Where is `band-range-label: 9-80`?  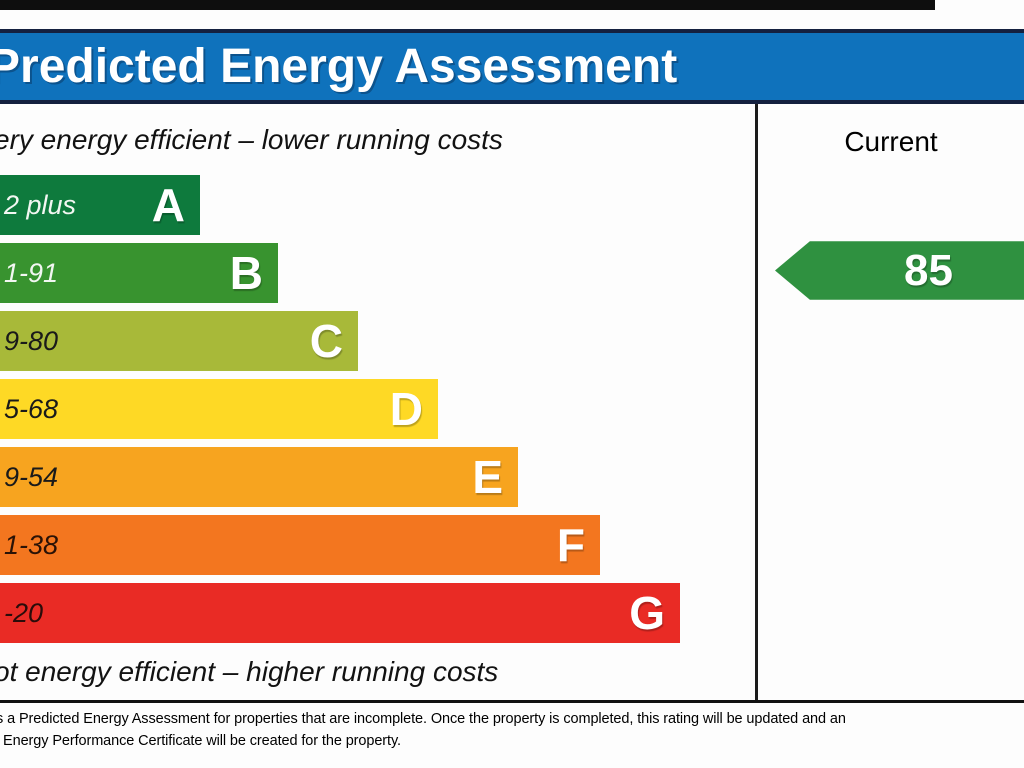
band-range-label: 9-80 is located at coordinates (31, 340).